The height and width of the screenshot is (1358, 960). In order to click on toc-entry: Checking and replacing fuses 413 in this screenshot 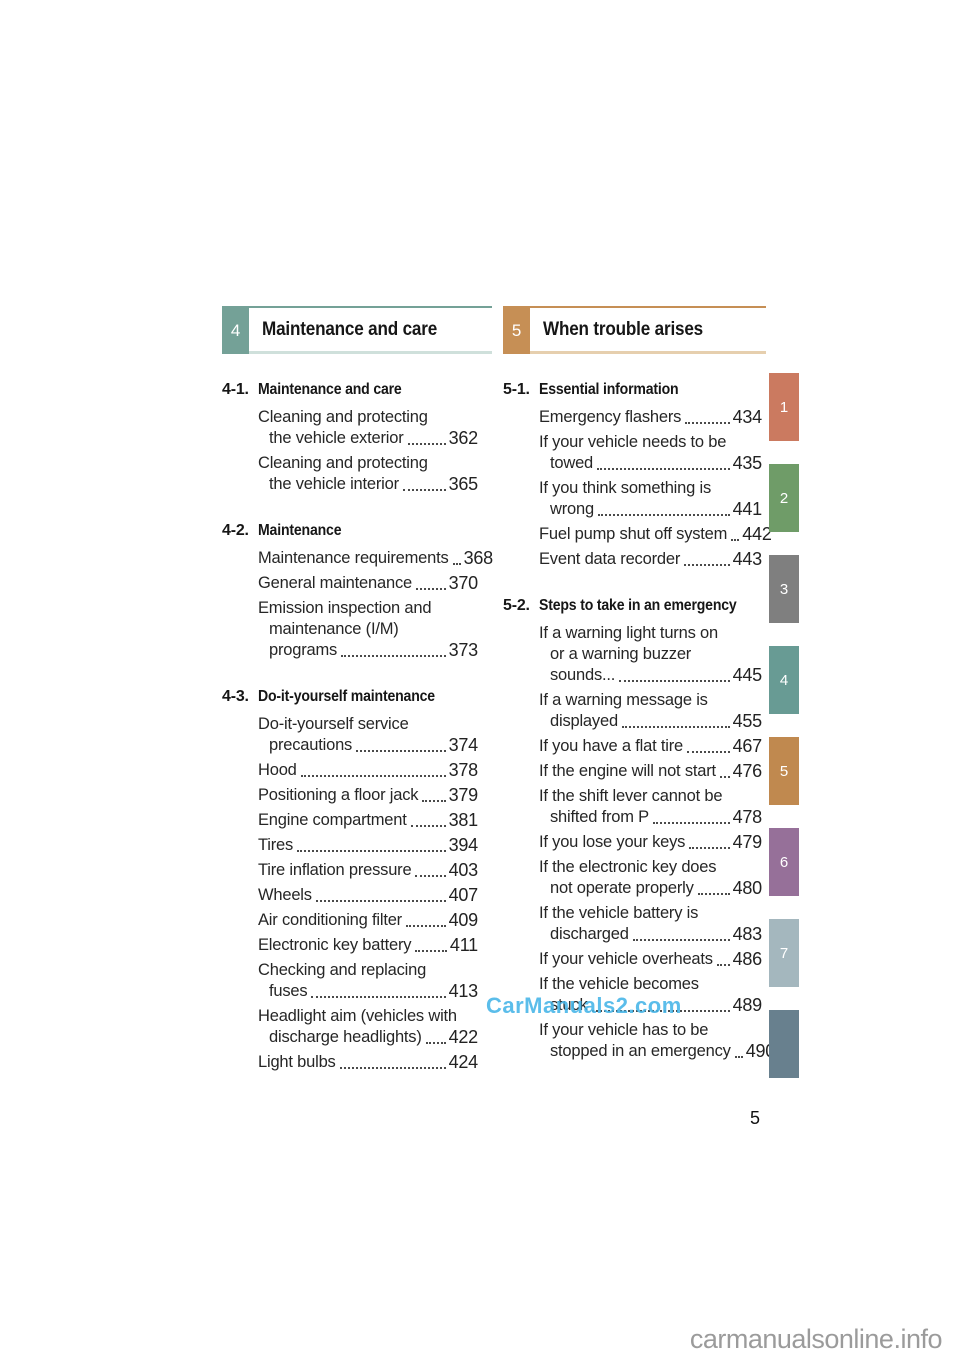, I will do `click(368, 981)`.